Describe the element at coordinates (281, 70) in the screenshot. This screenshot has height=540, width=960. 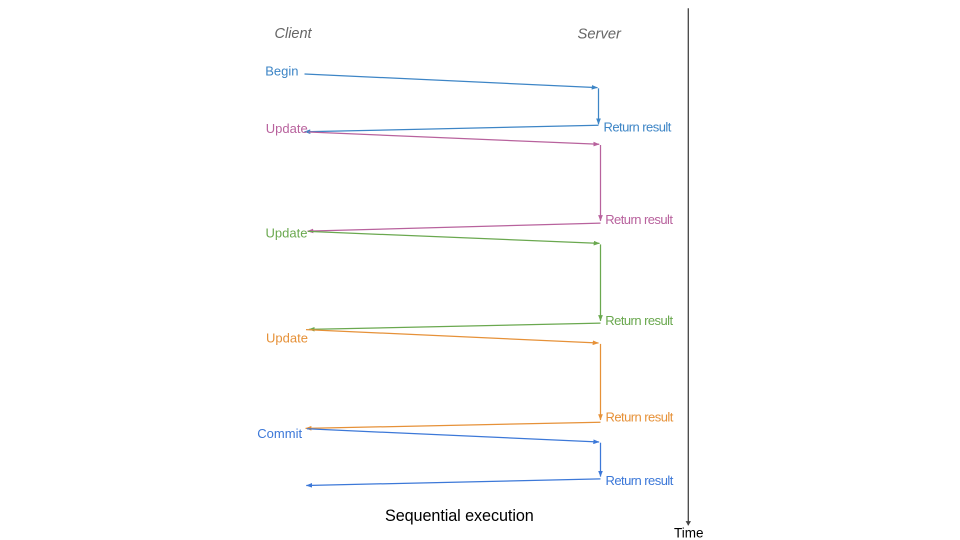
I see `svg-text: Begin` at that location.